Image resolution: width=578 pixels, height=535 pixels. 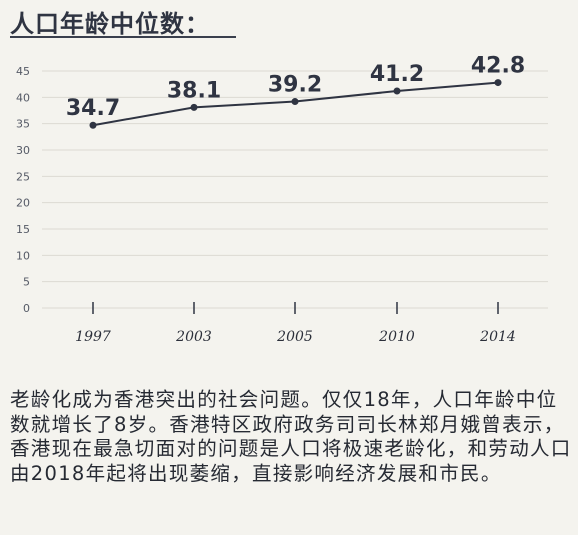 I want to click on chart-title: 人口年龄中位数：, so click(x=110, y=24).